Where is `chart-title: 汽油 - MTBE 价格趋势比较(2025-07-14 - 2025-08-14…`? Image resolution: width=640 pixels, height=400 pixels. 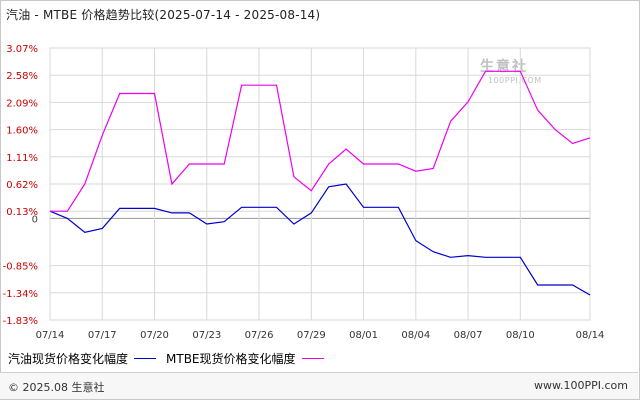 chart-title: 汽油 - MTBE 价格趋势比较(2025-07-14 - 2025-08-14… is located at coordinates (163, 15).